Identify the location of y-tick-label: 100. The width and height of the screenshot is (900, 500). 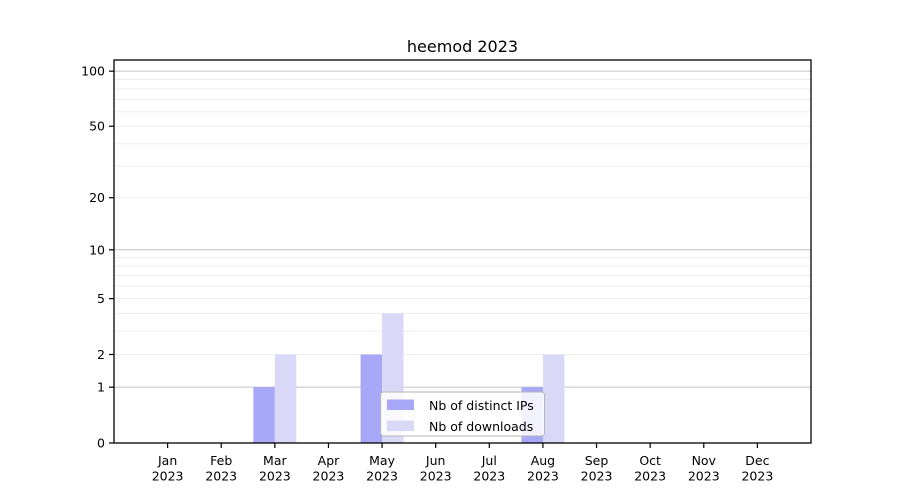
(93, 71).